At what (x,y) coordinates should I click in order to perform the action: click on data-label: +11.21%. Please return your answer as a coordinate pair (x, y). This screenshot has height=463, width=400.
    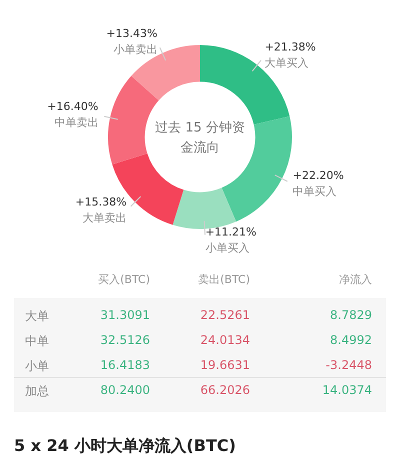
    Looking at the image, I should click on (230, 232).